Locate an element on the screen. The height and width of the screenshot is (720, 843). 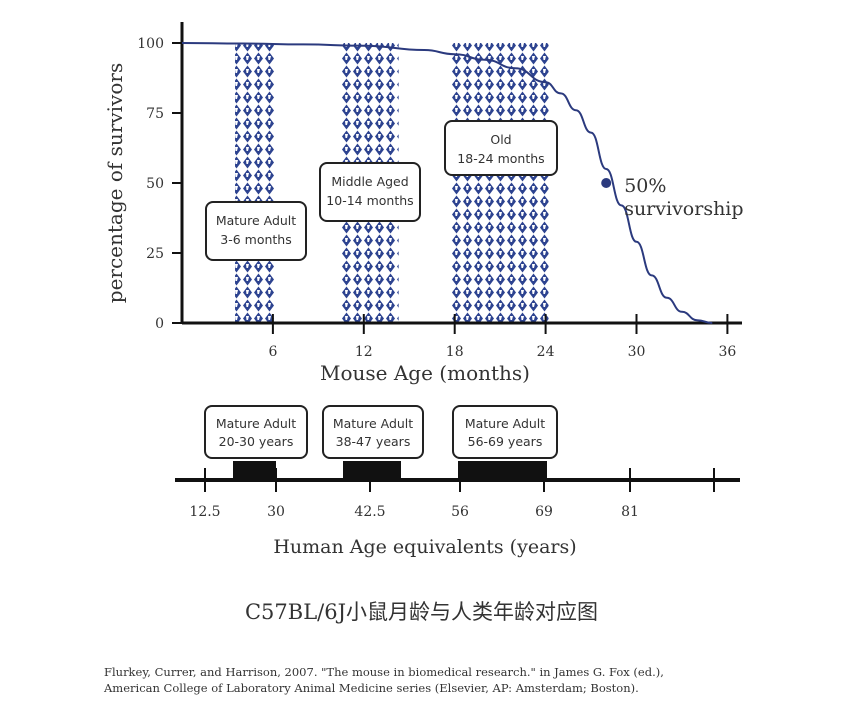
human-band-range: 20-30 years is located at coordinates (256, 441).